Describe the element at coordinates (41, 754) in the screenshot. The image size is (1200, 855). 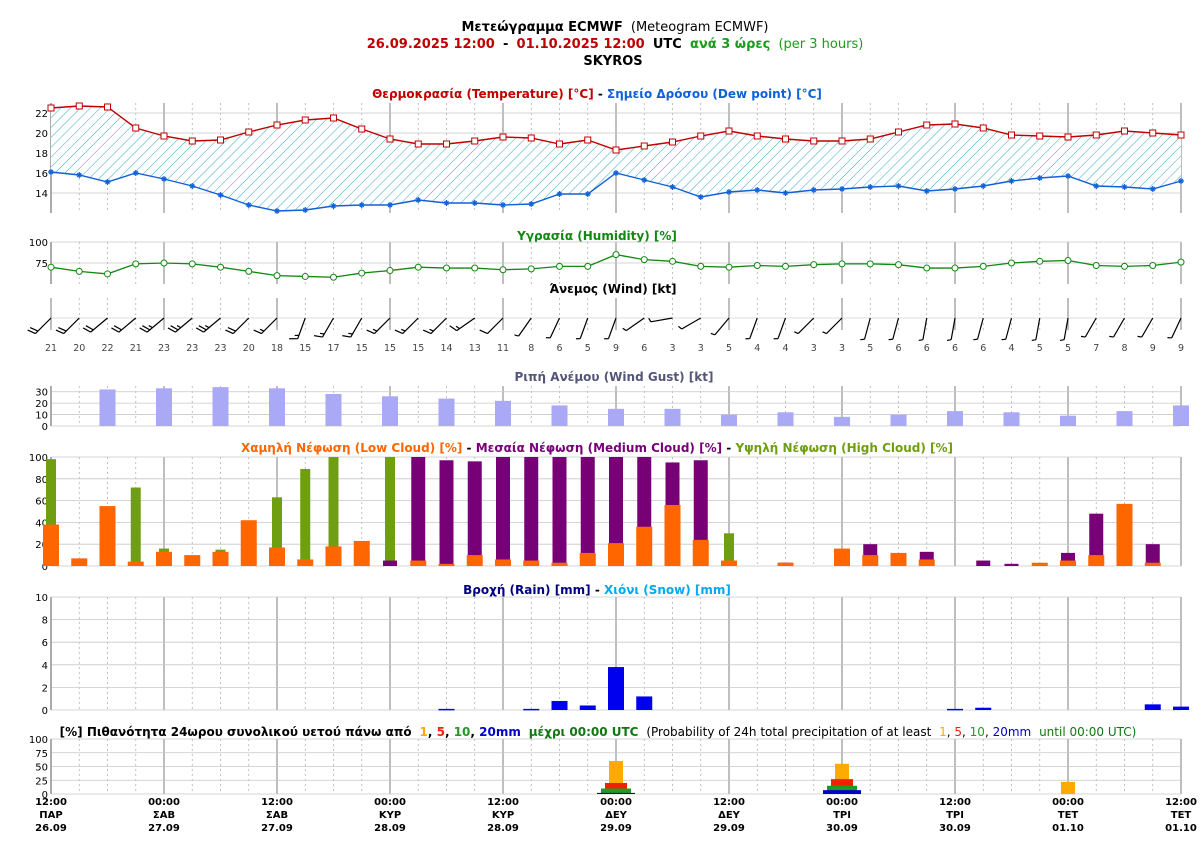
I see `y-tick-label: 75` at that location.